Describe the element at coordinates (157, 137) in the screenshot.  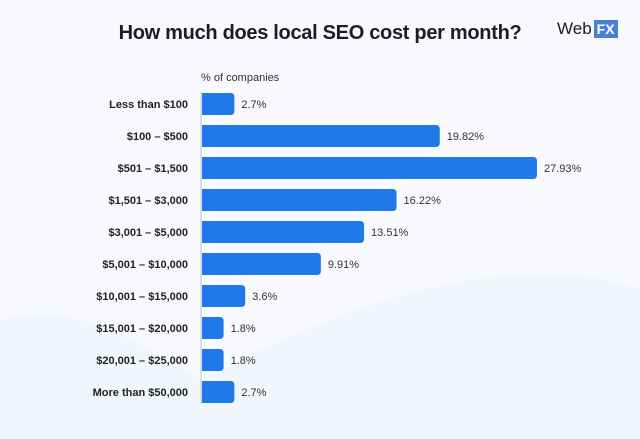
I see `category-label: $100 – $500` at that location.